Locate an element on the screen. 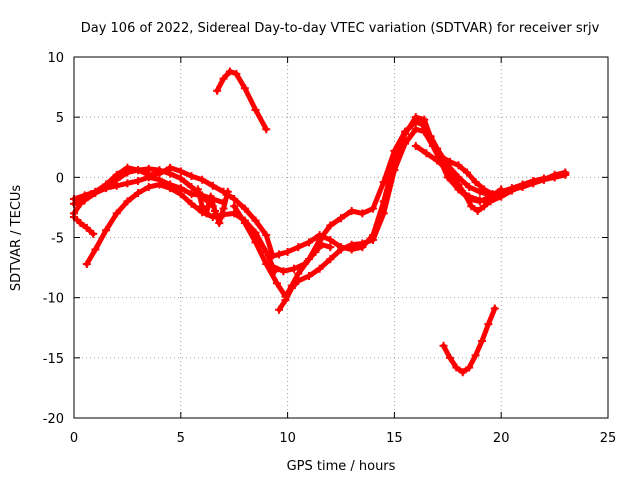 This screenshot has width=640, height=480. y-tick-label: -20 is located at coordinates (53, 419).